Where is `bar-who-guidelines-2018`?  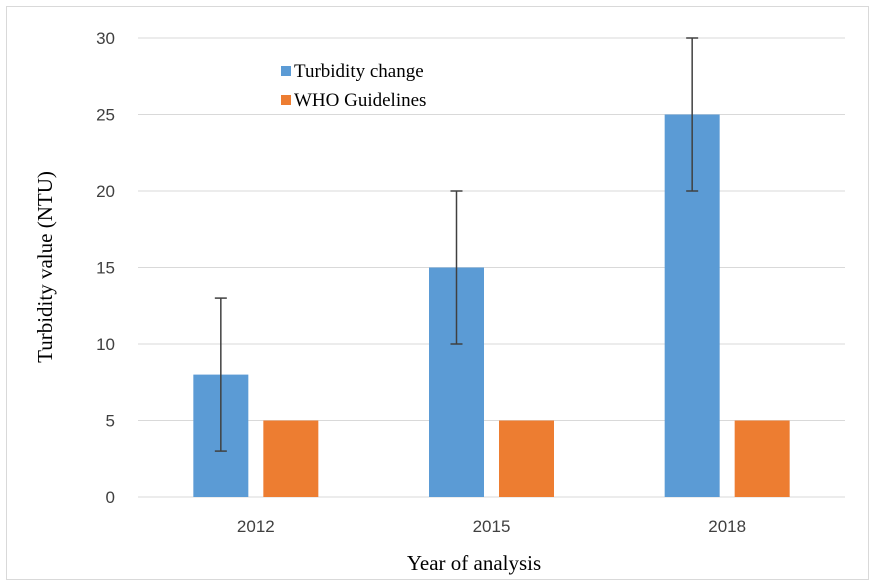
bar-who-guidelines-2018 is located at coordinates (762, 458).